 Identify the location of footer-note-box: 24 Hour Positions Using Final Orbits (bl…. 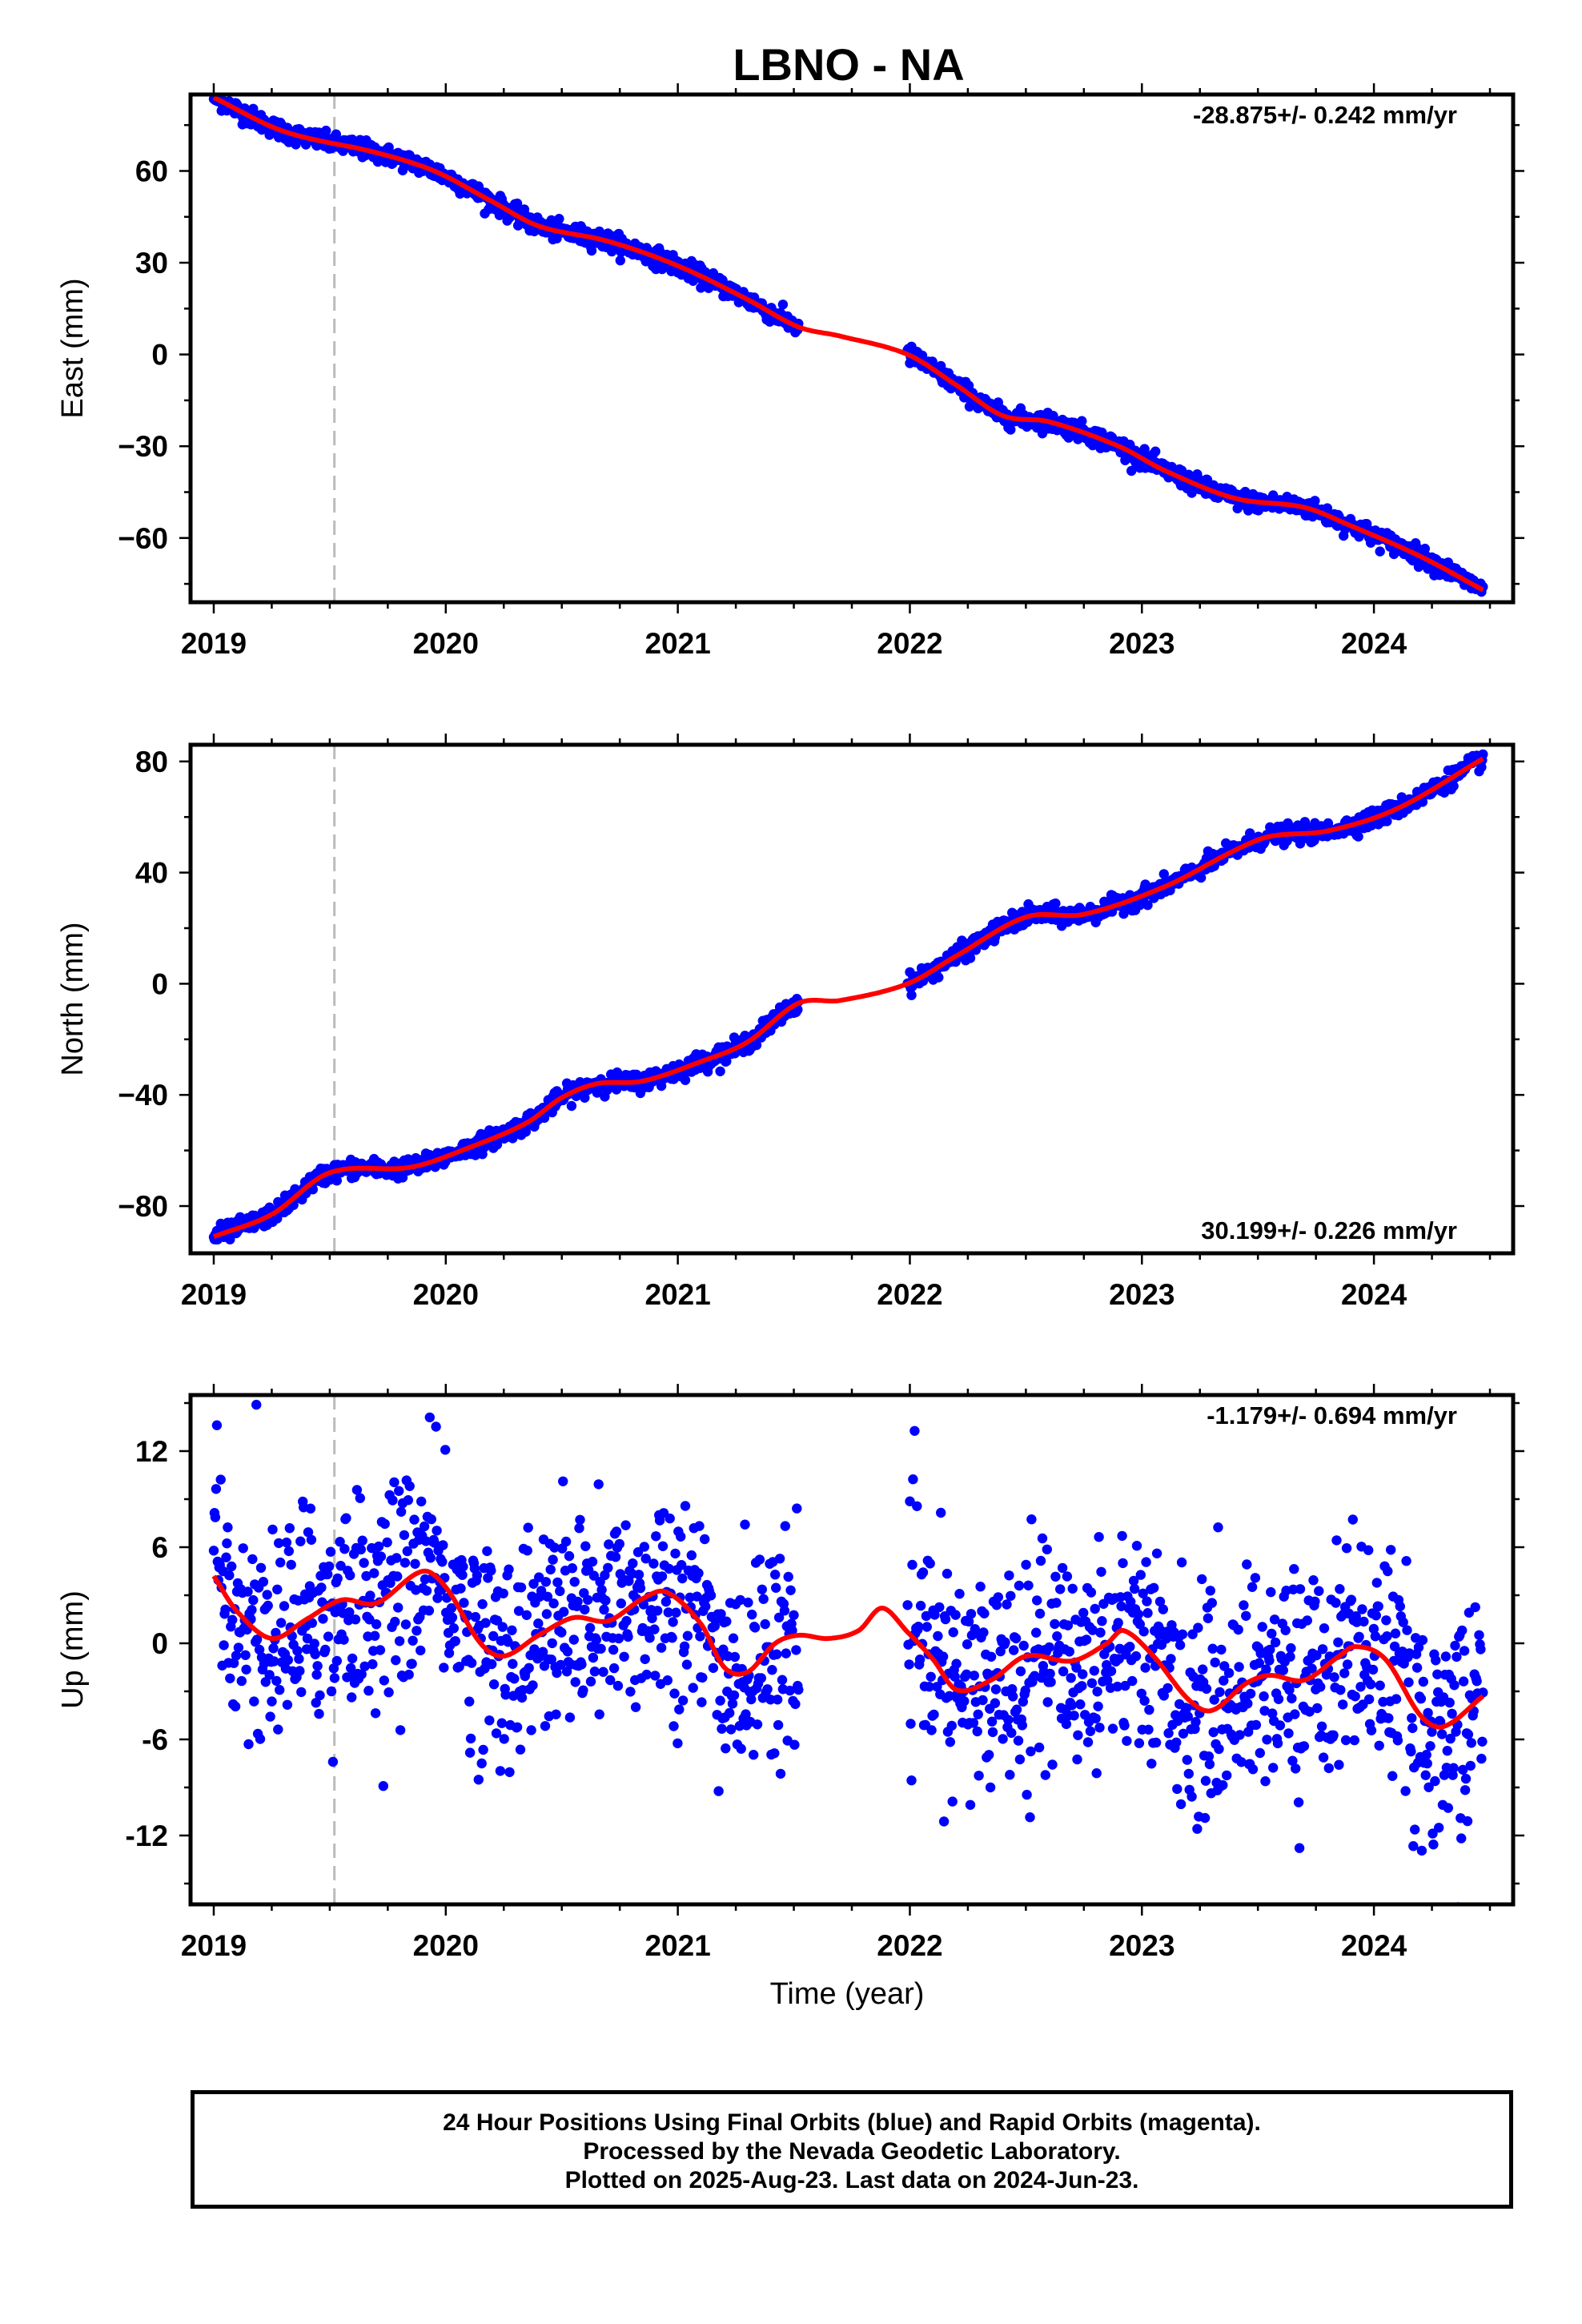
(852, 2150).